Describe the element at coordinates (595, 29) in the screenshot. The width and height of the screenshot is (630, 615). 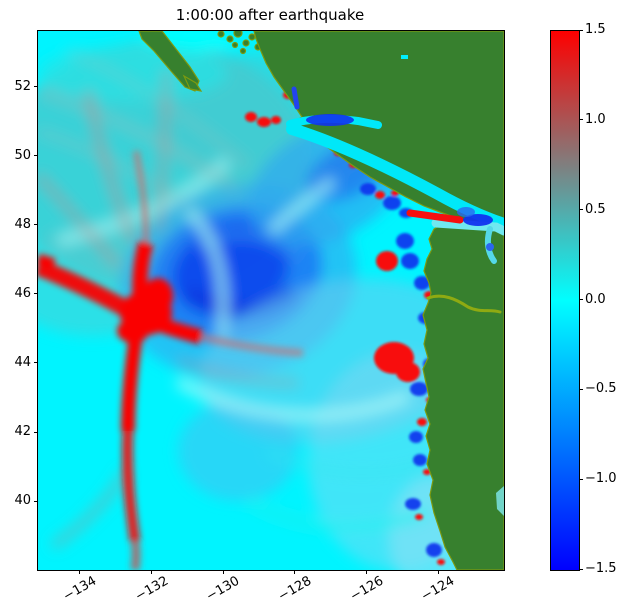
I see `colorbar-tick-label: 1.5` at that location.